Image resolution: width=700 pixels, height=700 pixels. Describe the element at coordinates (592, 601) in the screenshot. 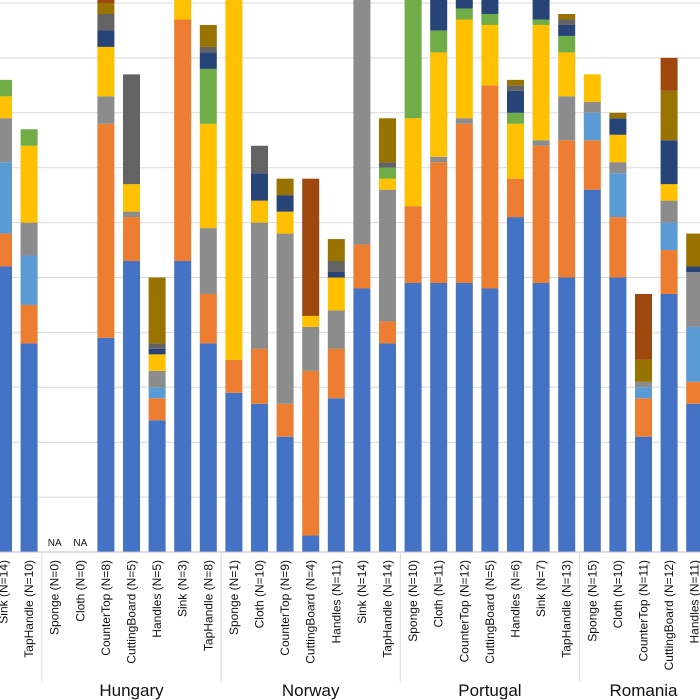

I see `x-tick-label: Sponge (N=15)` at that location.